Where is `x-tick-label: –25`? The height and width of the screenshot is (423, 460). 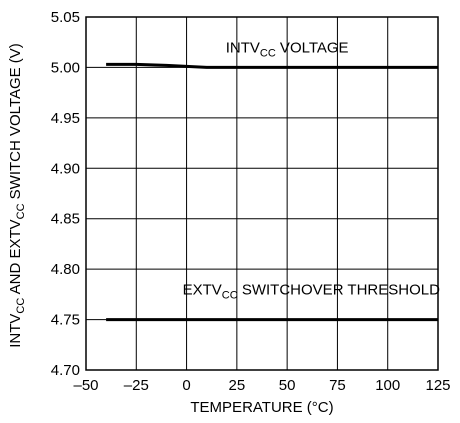 x-tick-label: –25 is located at coordinates (136, 385).